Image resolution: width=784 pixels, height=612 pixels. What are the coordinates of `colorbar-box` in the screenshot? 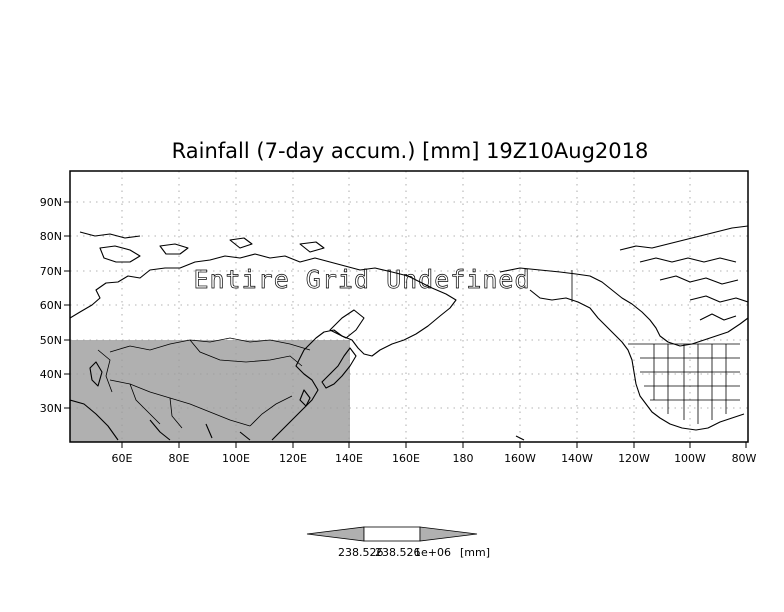 It's located at (392, 534).